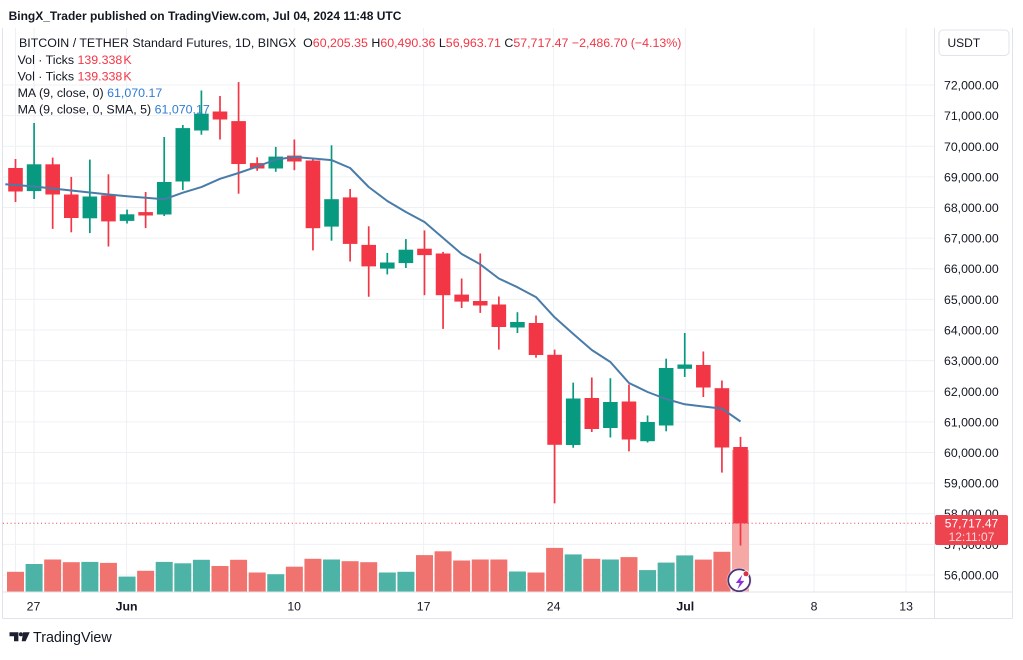 This screenshot has height=660, width=1023. I want to click on svg-text: 57,717.47, so click(972, 524).